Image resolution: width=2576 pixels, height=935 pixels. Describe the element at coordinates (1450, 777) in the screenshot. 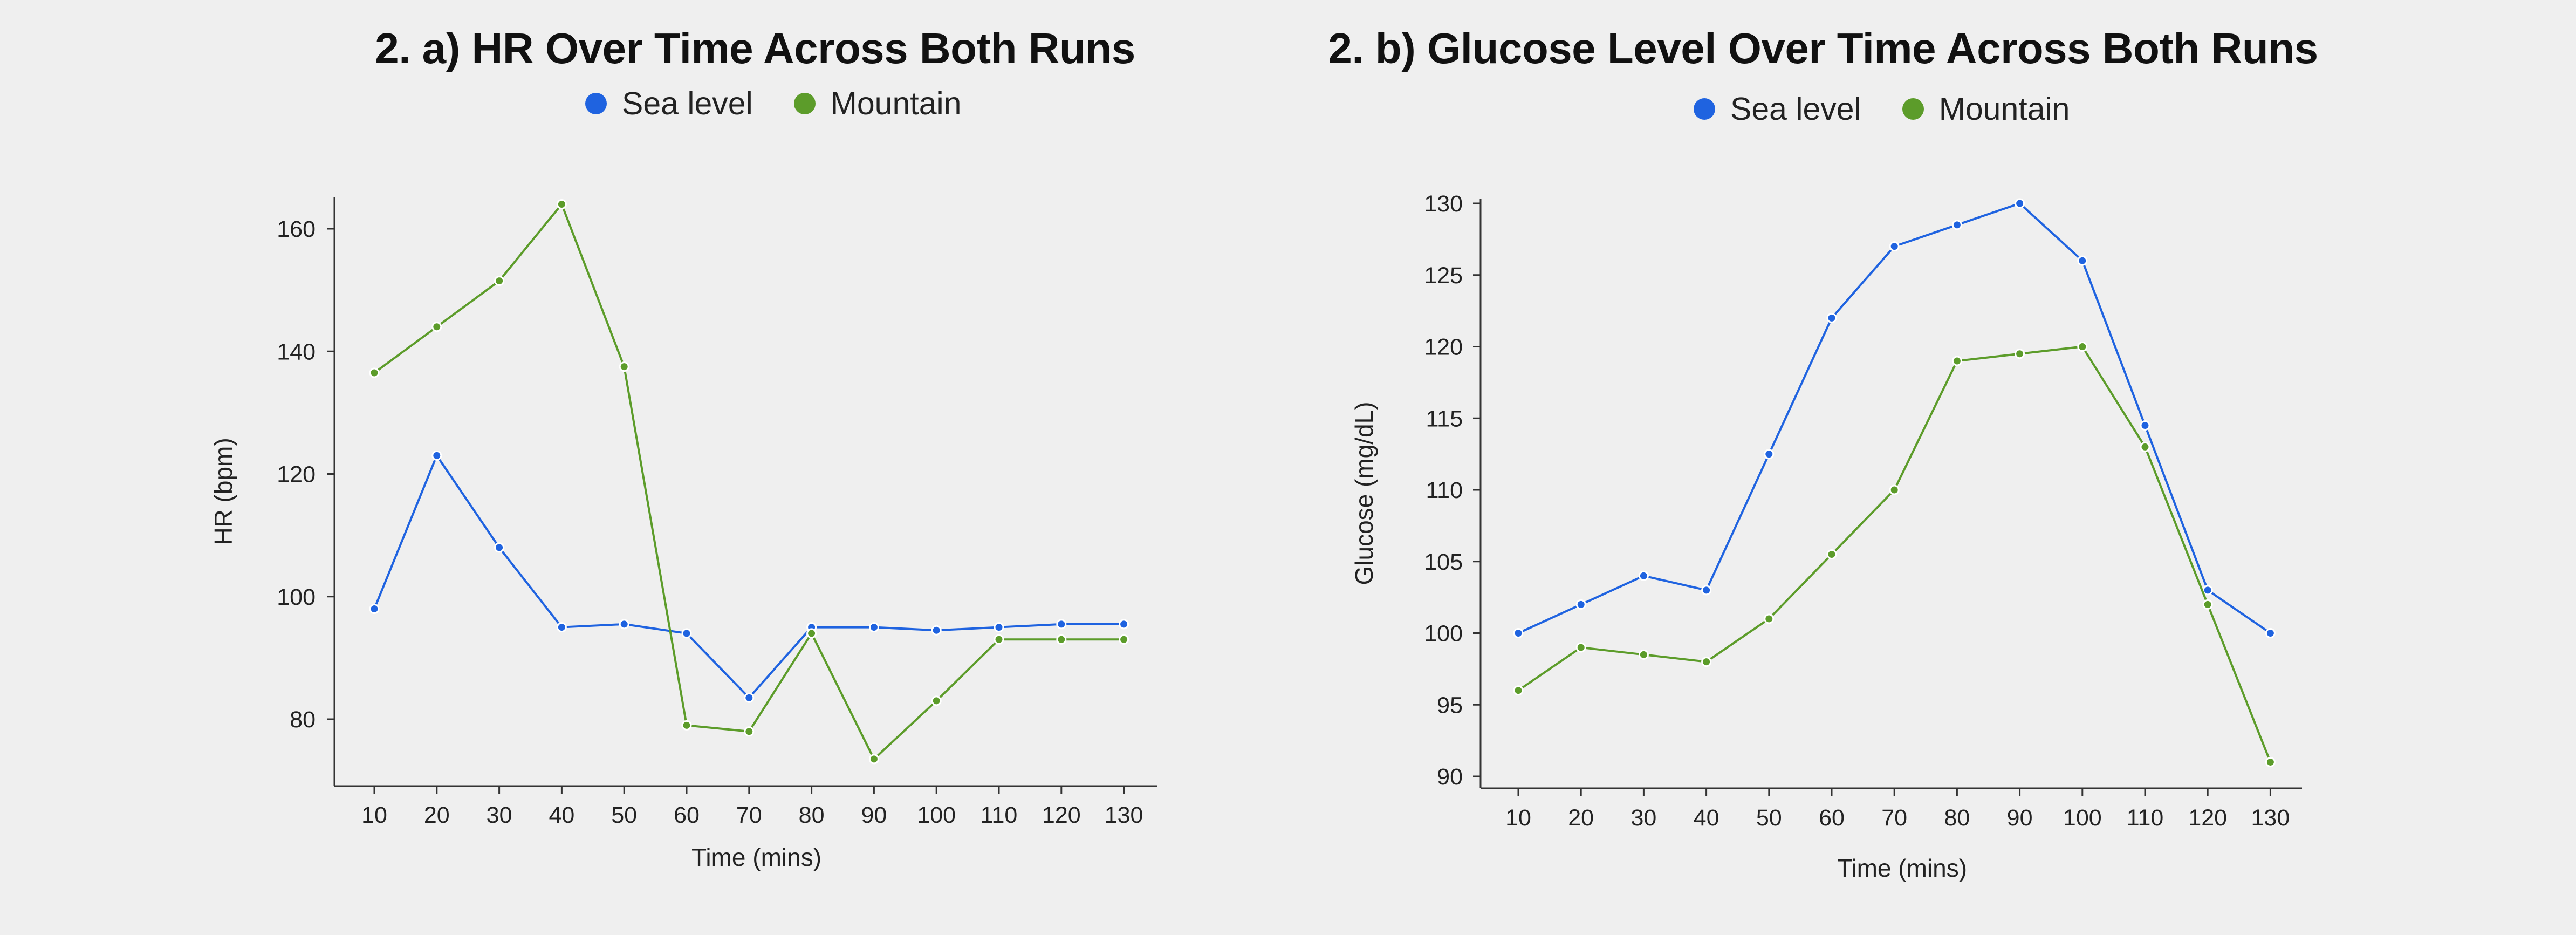

I see `chart-b-y-tick-label: 90` at that location.